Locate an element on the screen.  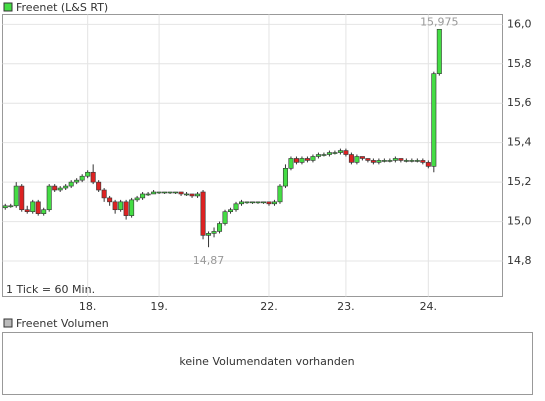
x-tick-label: 23. is located at coordinates (346, 306).